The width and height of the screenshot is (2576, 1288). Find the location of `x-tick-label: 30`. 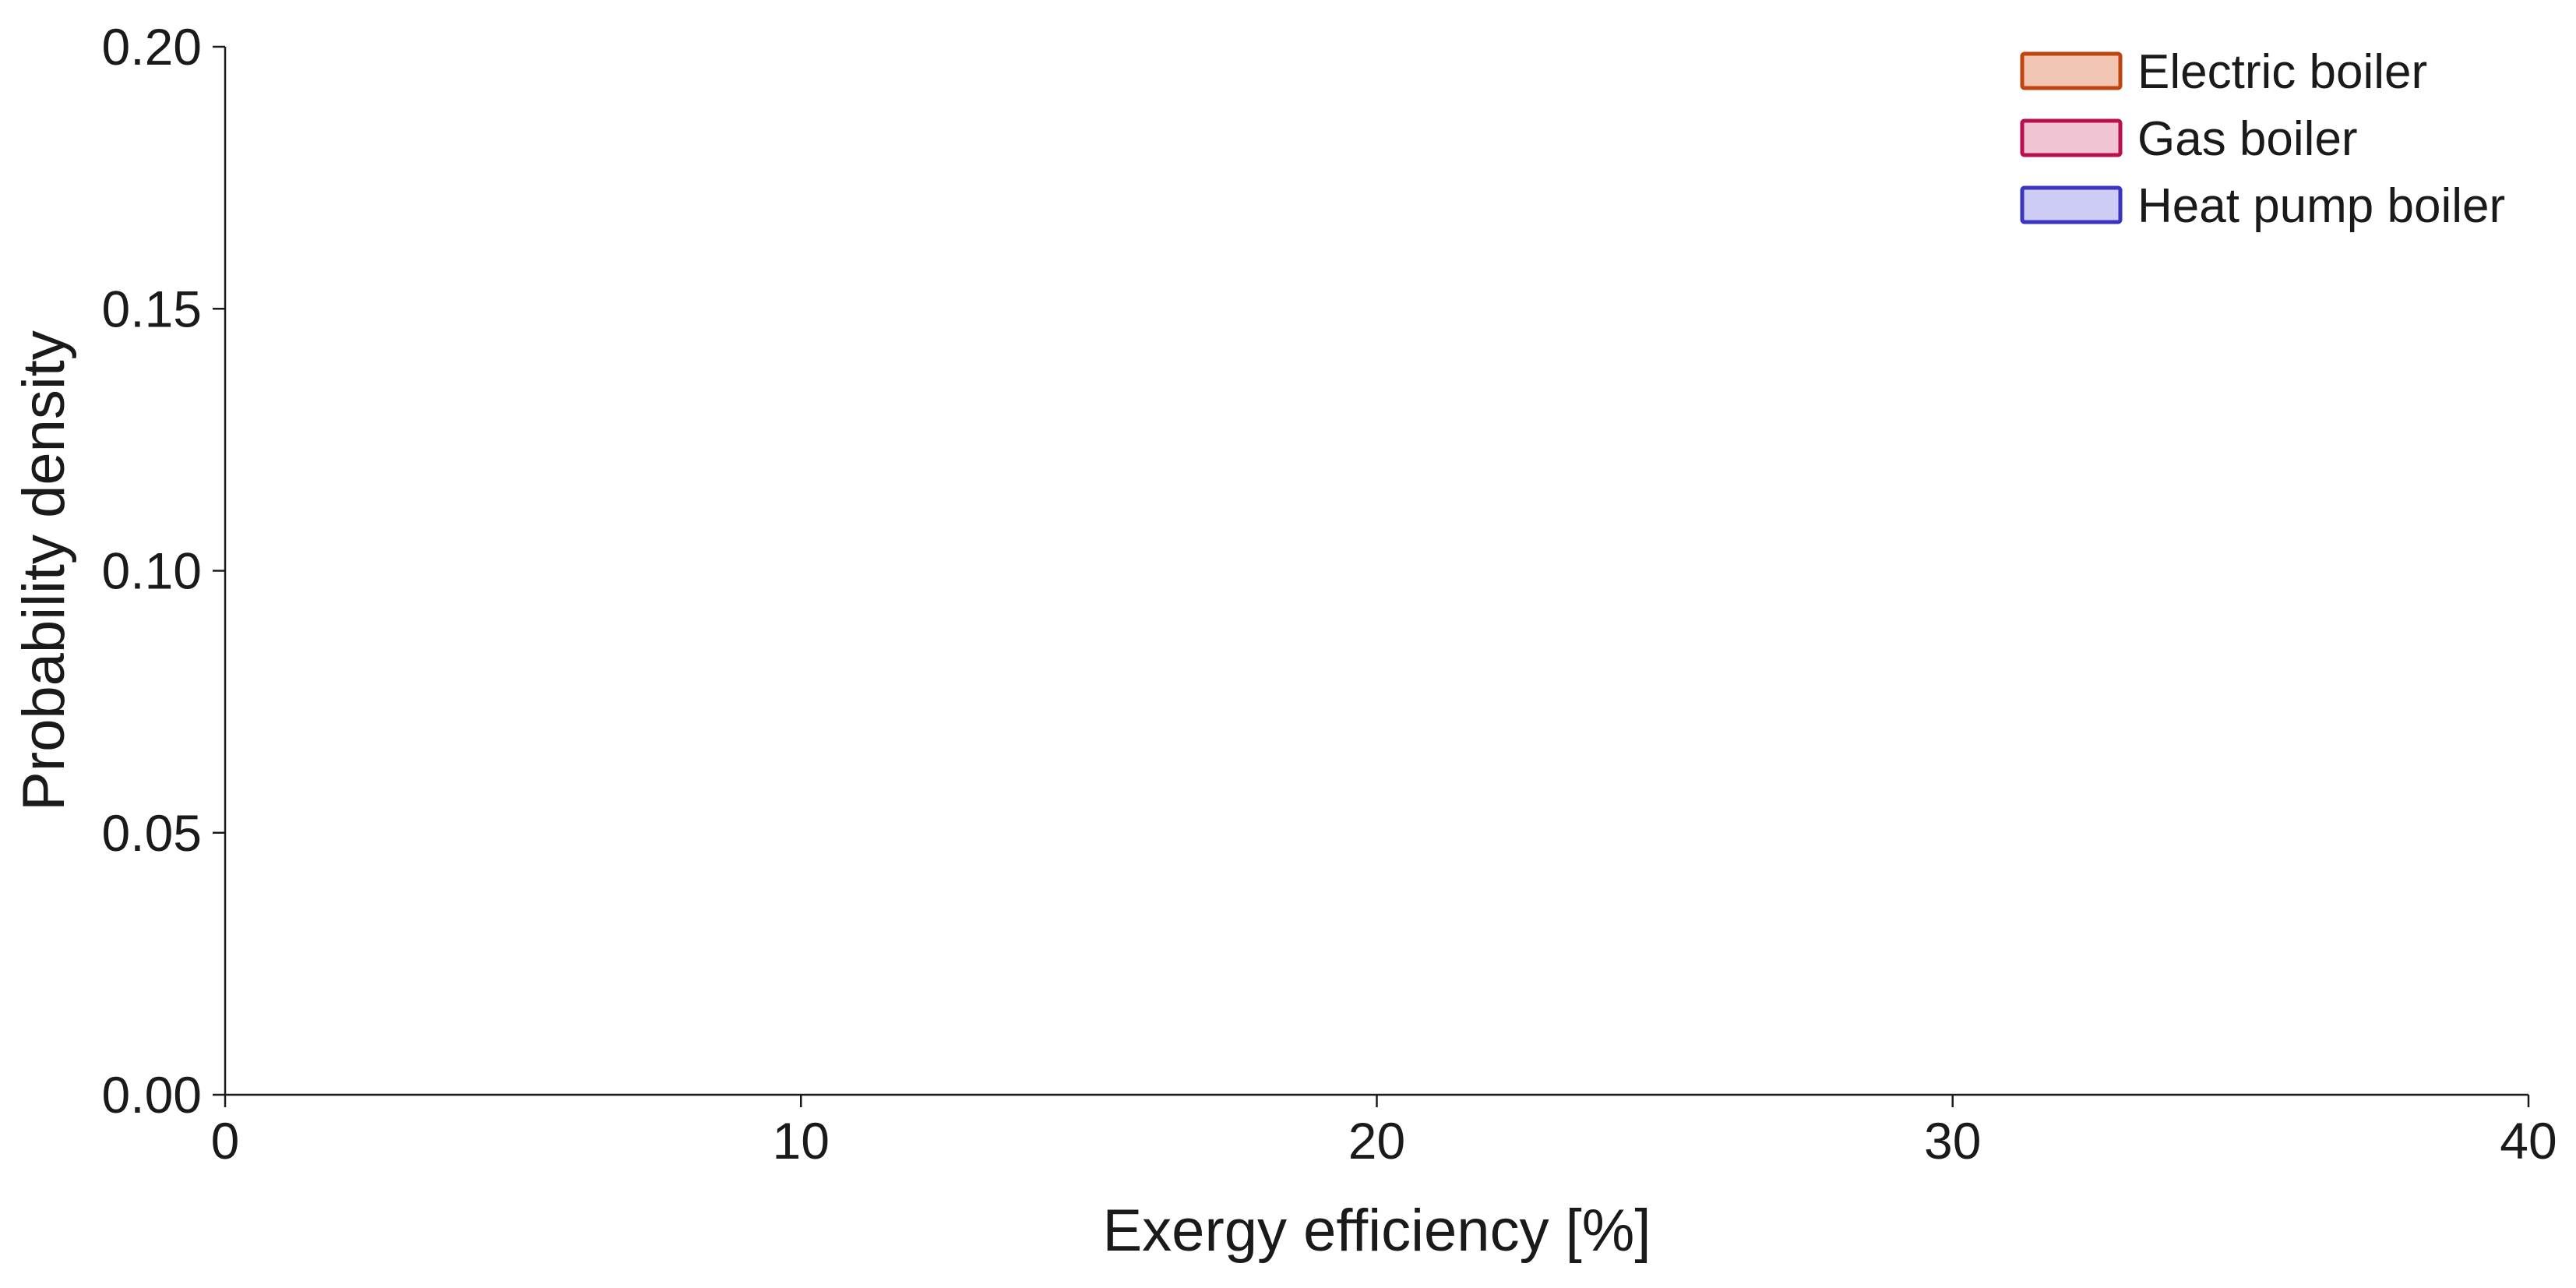

x-tick-label: 30 is located at coordinates (1952, 1141).